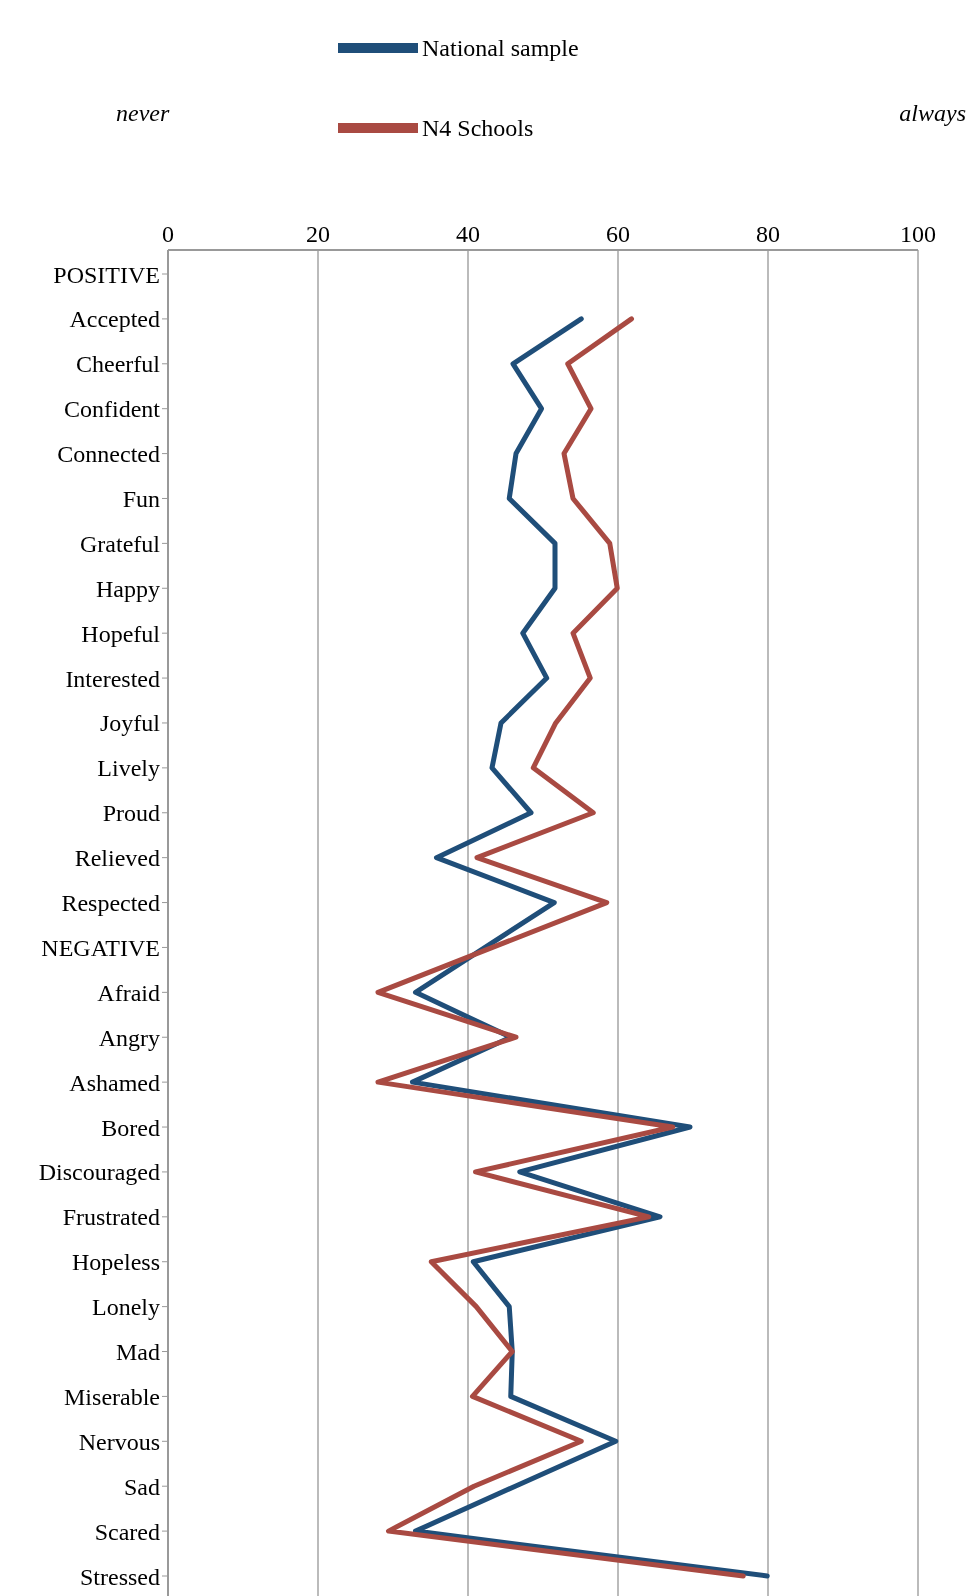 The height and width of the screenshot is (1596, 974). What do you see at coordinates (112, 409) in the screenshot?
I see `y-tick-label: Confident` at bounding box center [112, 409].